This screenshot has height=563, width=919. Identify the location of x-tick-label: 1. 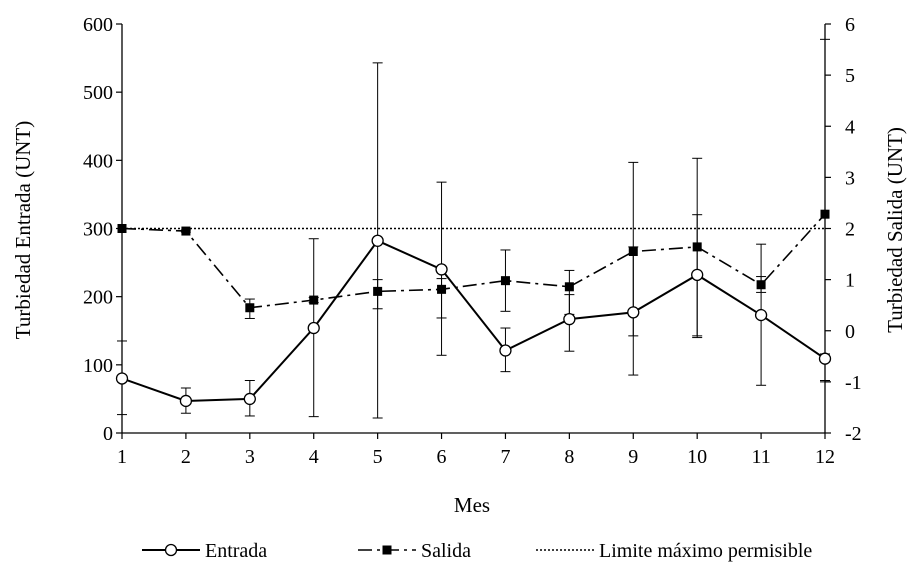
(122, 457).